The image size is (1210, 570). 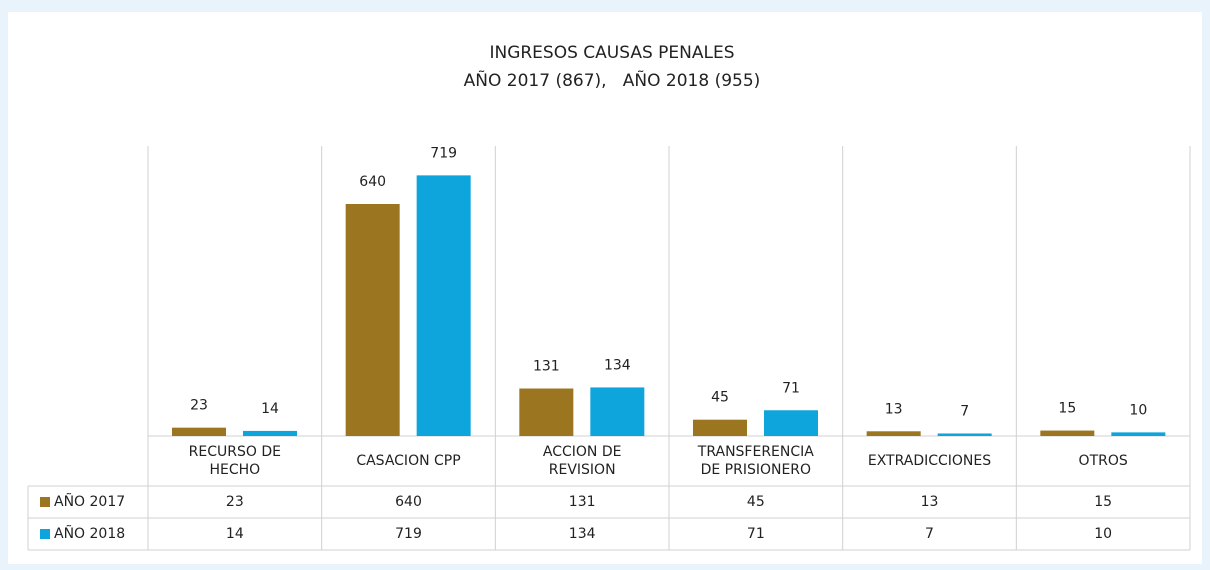 What do you see at coordinates (443, 153) in the screenshot?
I see `data-label: 719` at bounding box center [443, 153].